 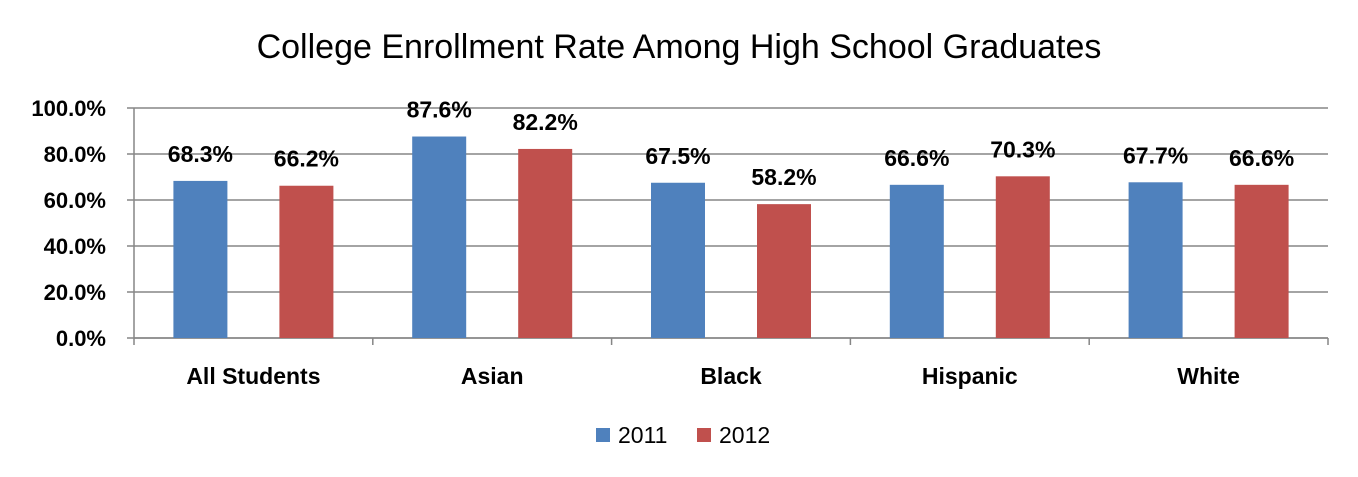 What do you see at coordinates (75, 246) in the screenshot?
I see `y-tick-label: 40.0%` at bounding box center [75, 246].